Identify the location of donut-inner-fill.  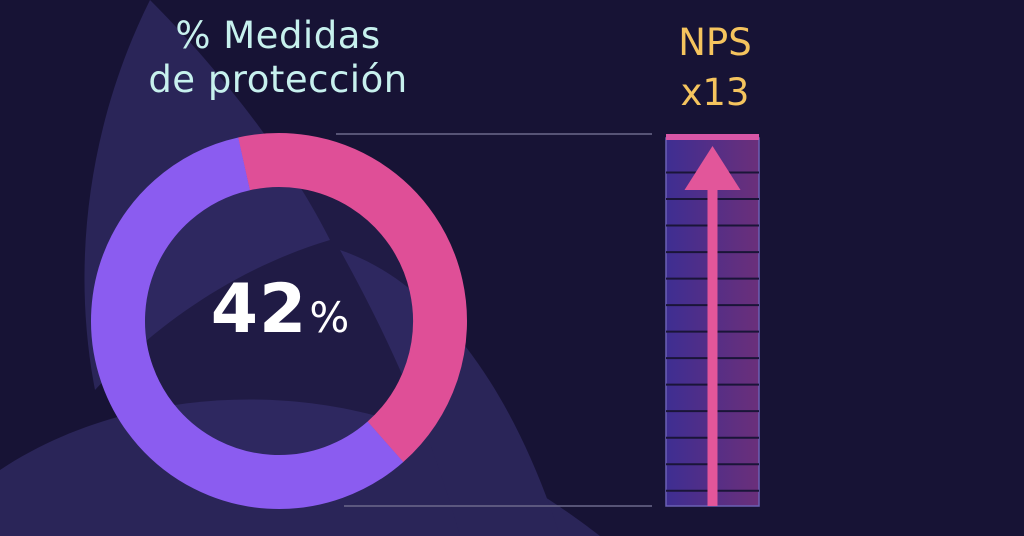
(279, 321).